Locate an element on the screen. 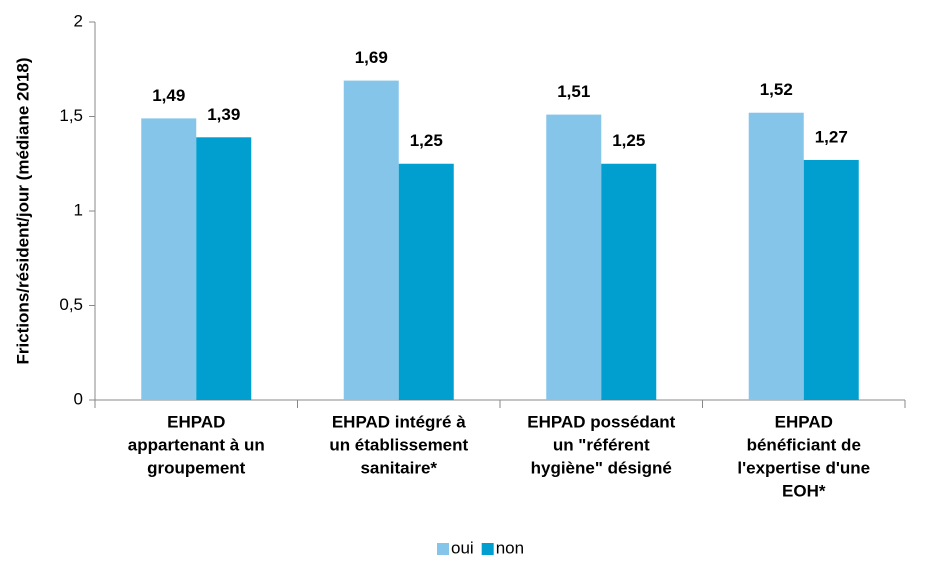 This screenshot has width=933, height=562. value-label: 1,39 is located at coordinates (223, 114).